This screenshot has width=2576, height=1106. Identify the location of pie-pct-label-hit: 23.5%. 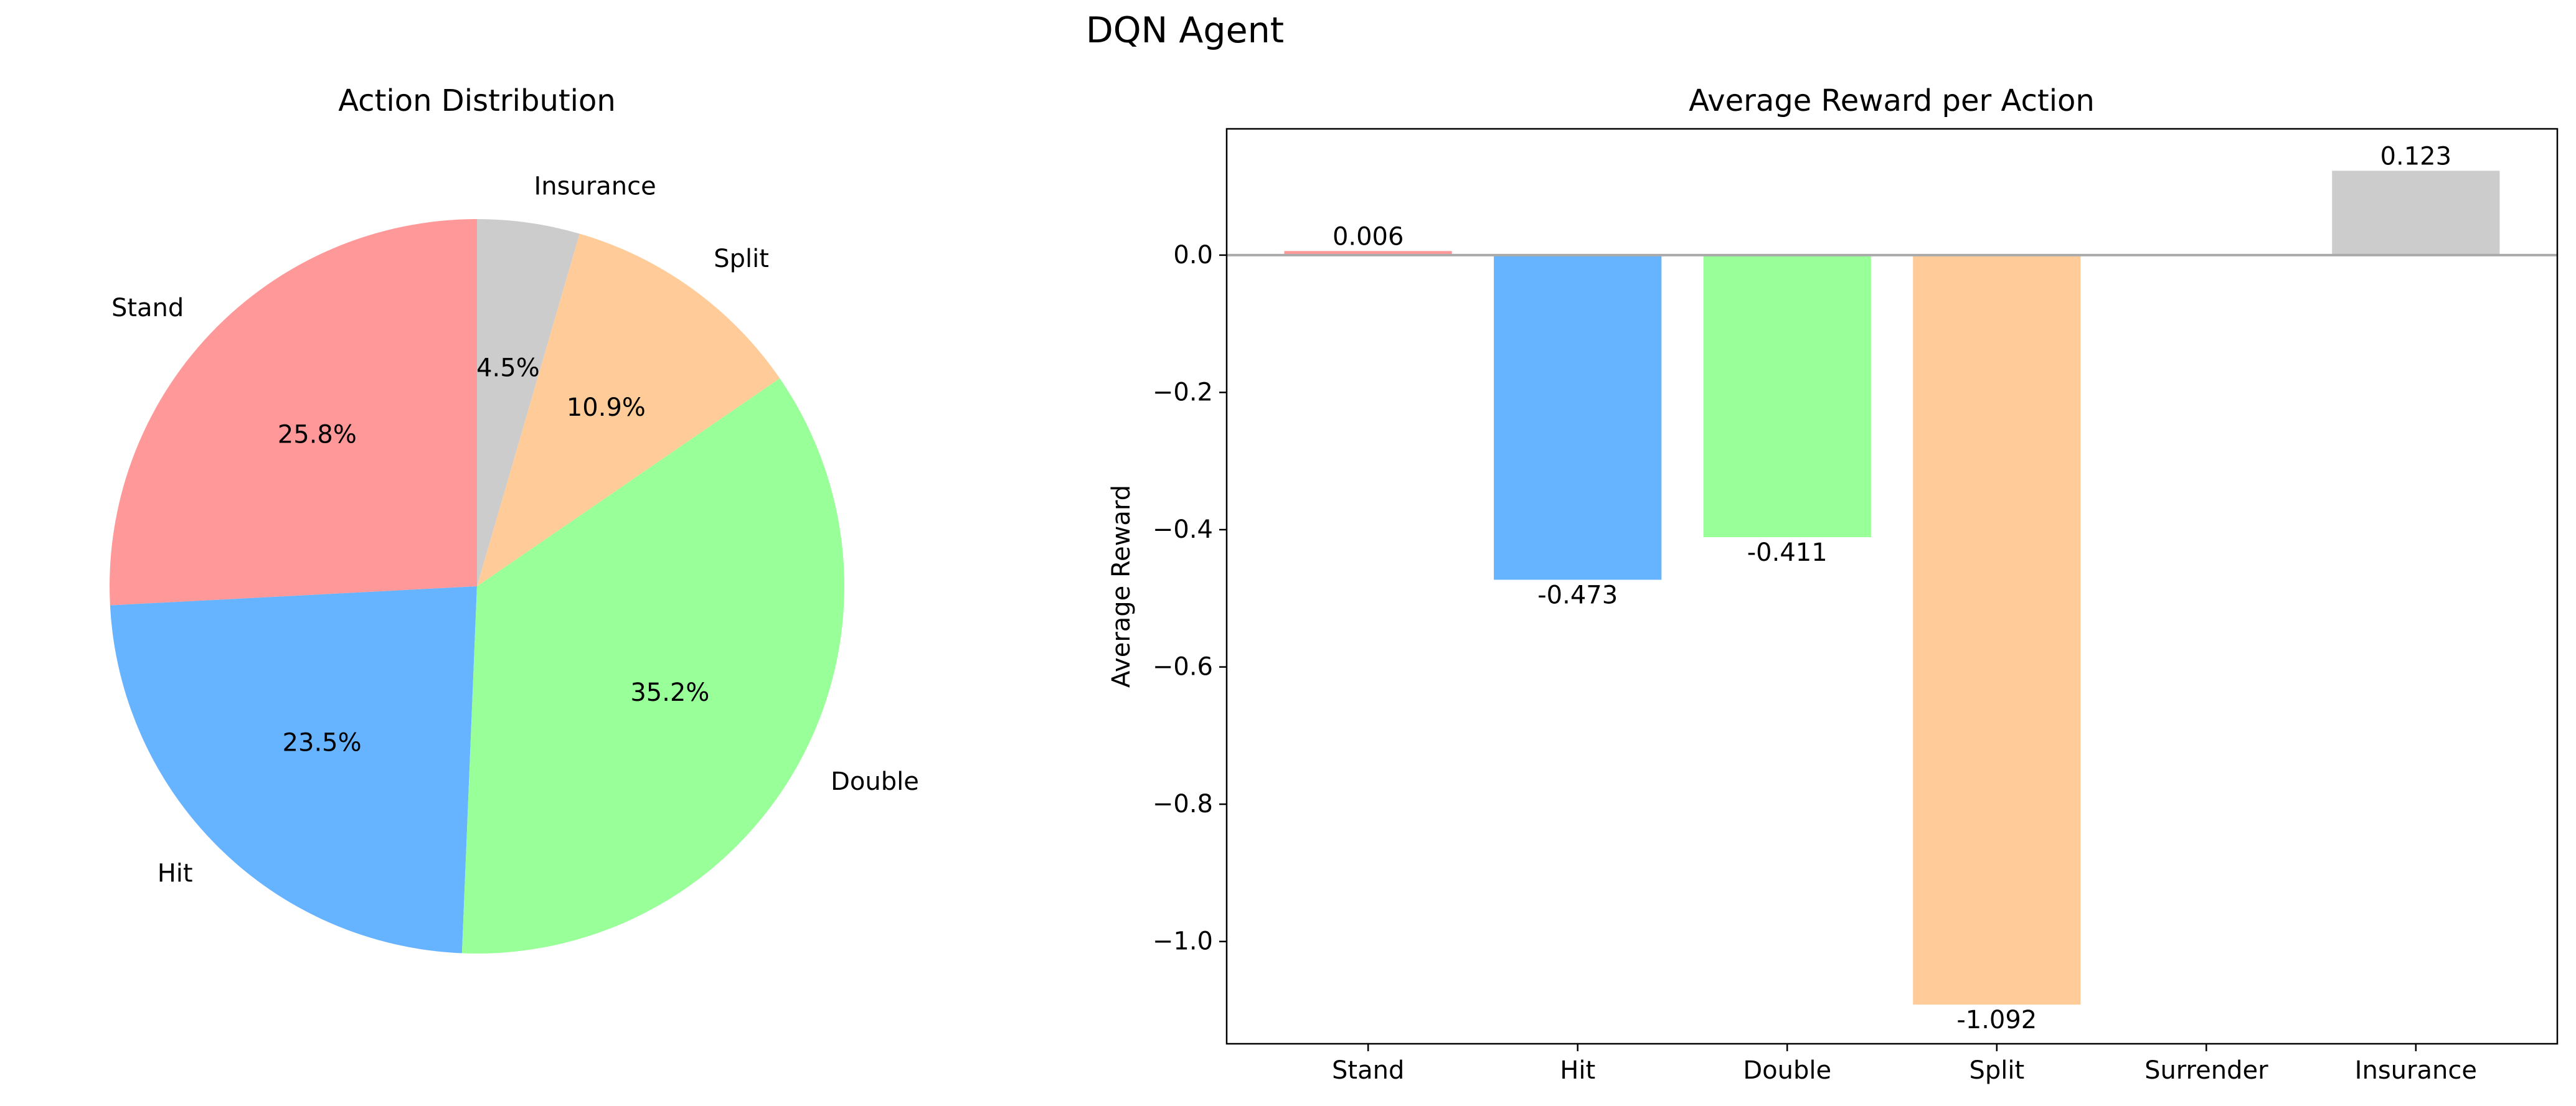
(322, 743).